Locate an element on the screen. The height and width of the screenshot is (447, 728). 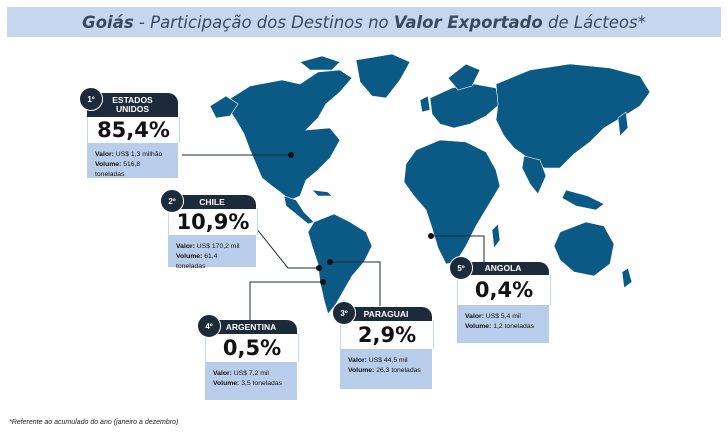
asia-landmass is located at coordinates (573, 116).